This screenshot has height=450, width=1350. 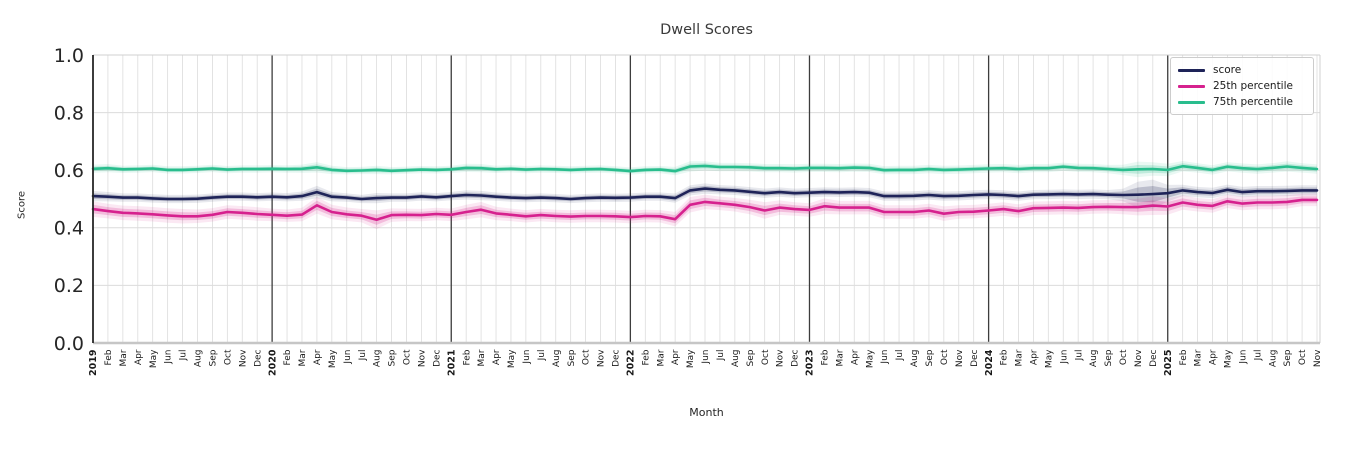 What do you see at coordinates (272, 362) in the screenshot?
I see `x-tick-label-year: 2020` at bounding box center [272, 362].